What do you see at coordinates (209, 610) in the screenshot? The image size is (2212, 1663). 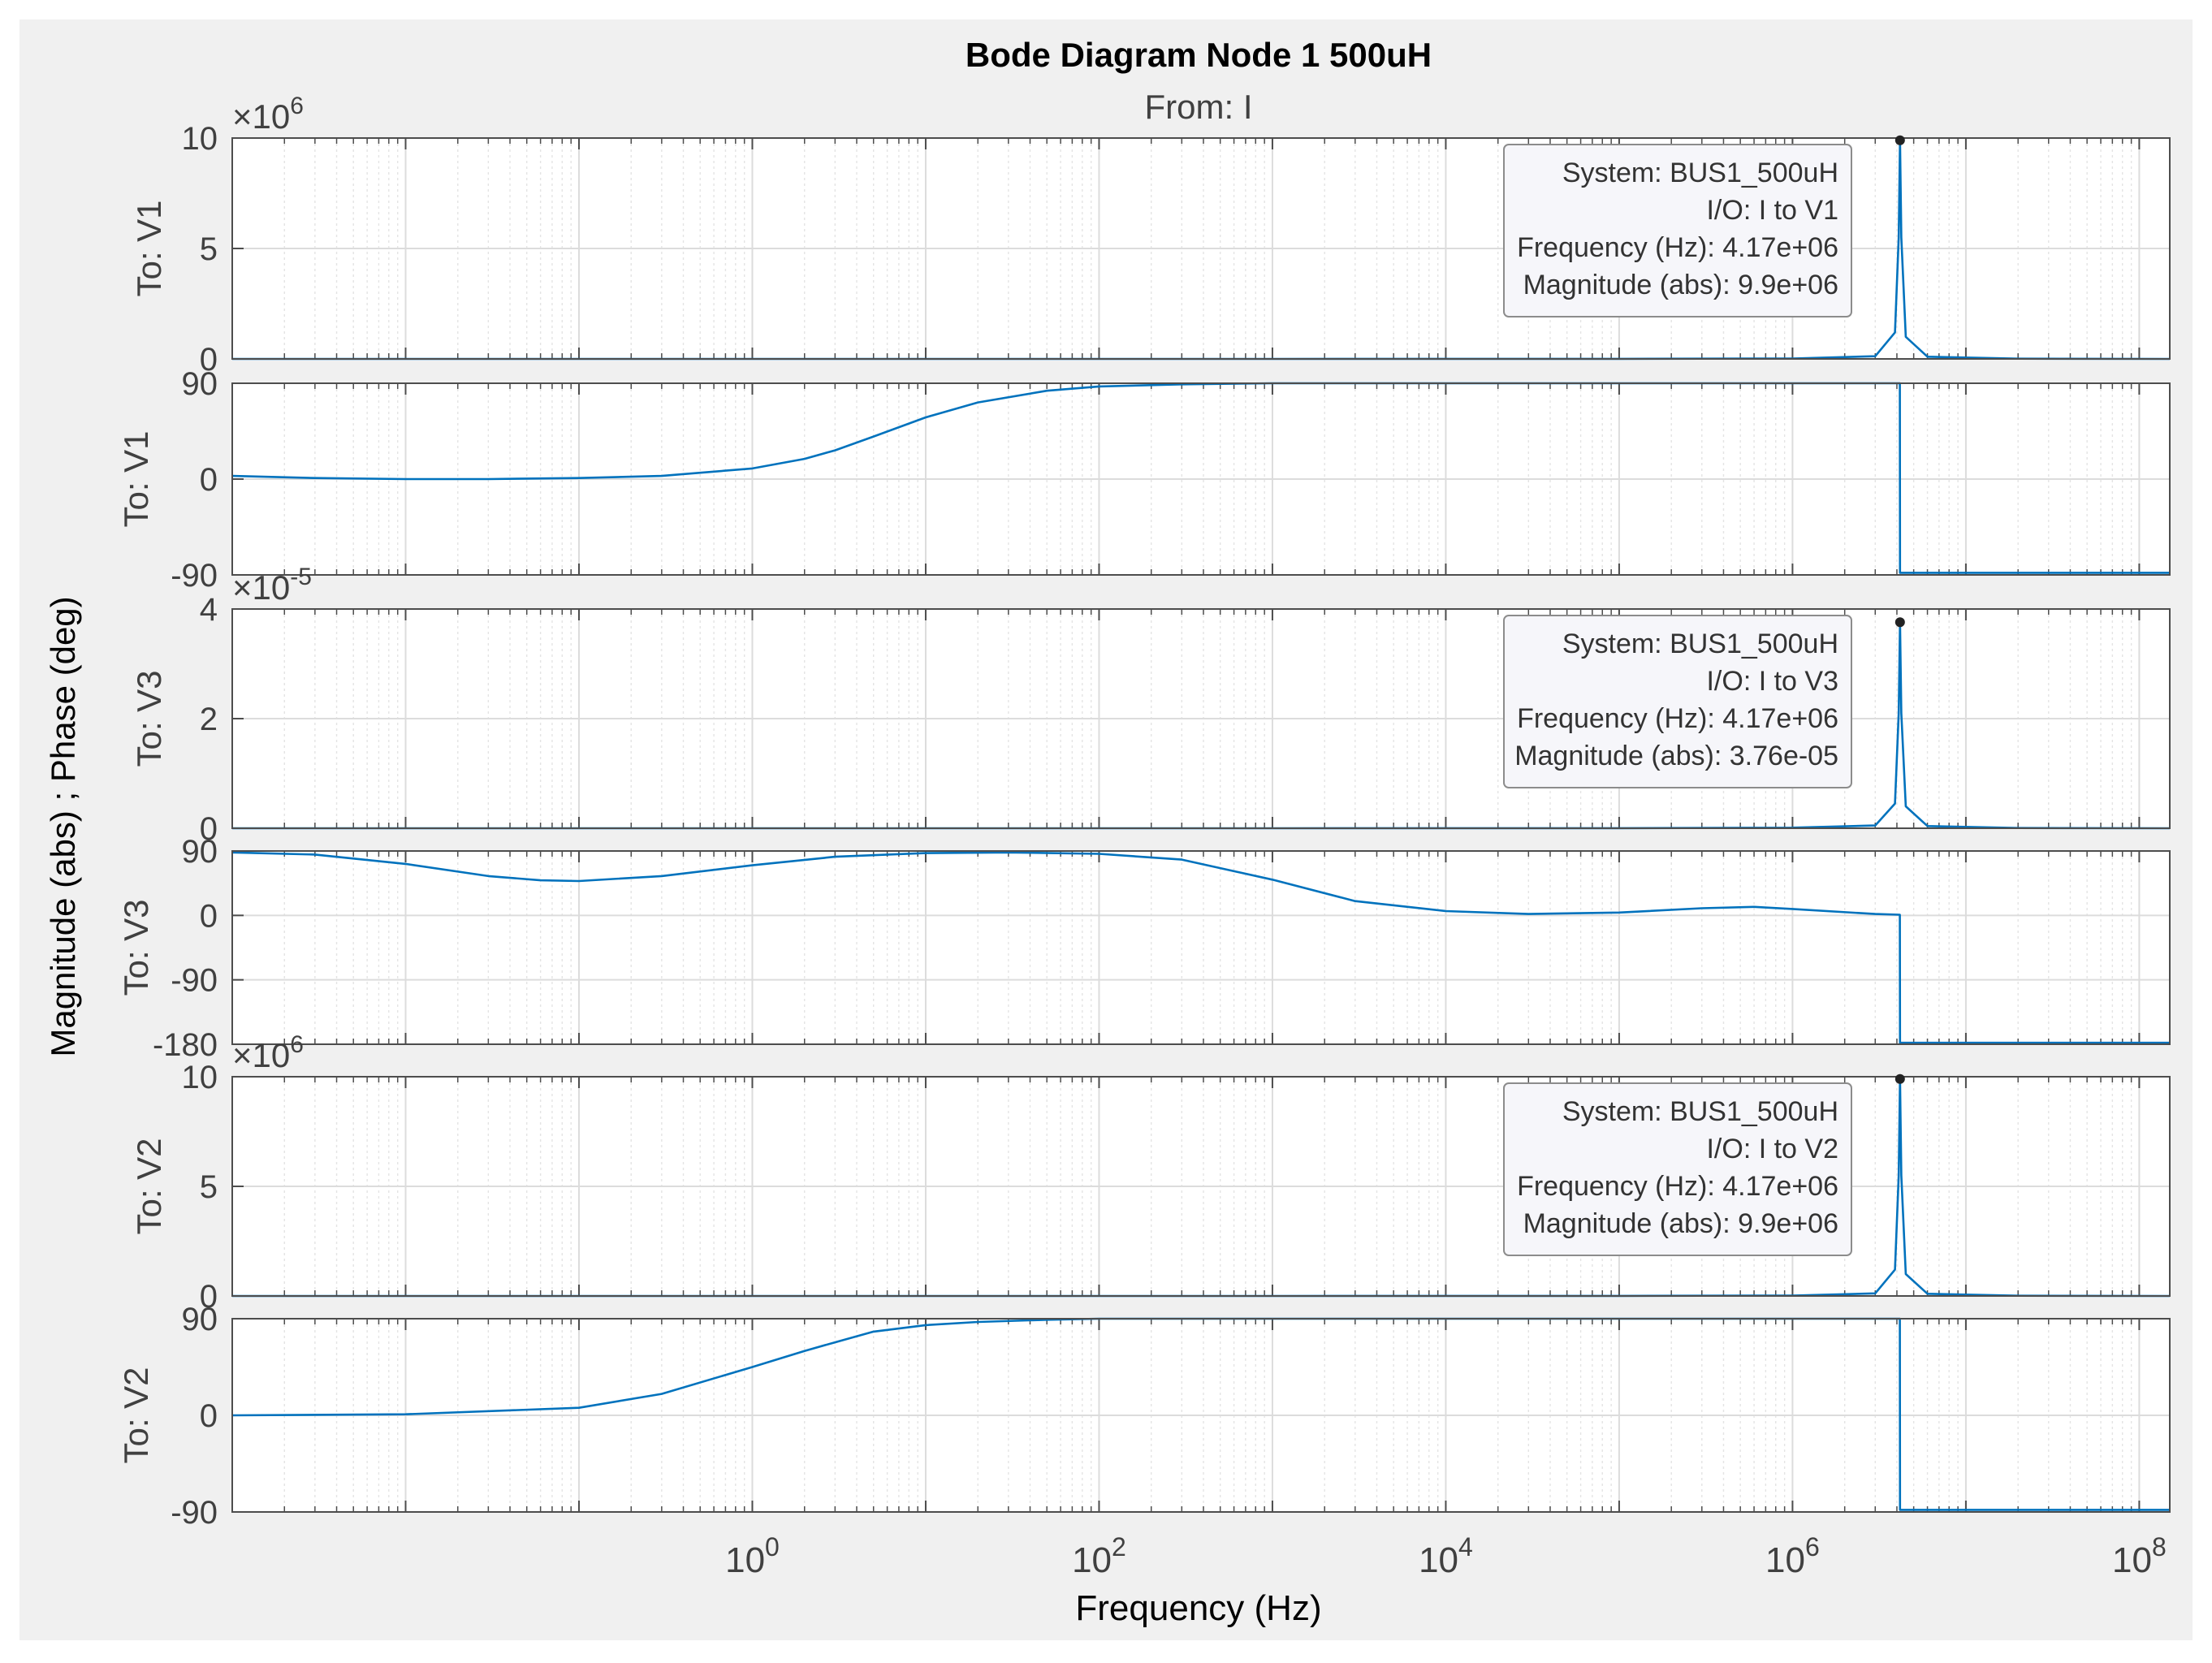 I see `y-tick-label: 4` at bounding box center [209, 610].